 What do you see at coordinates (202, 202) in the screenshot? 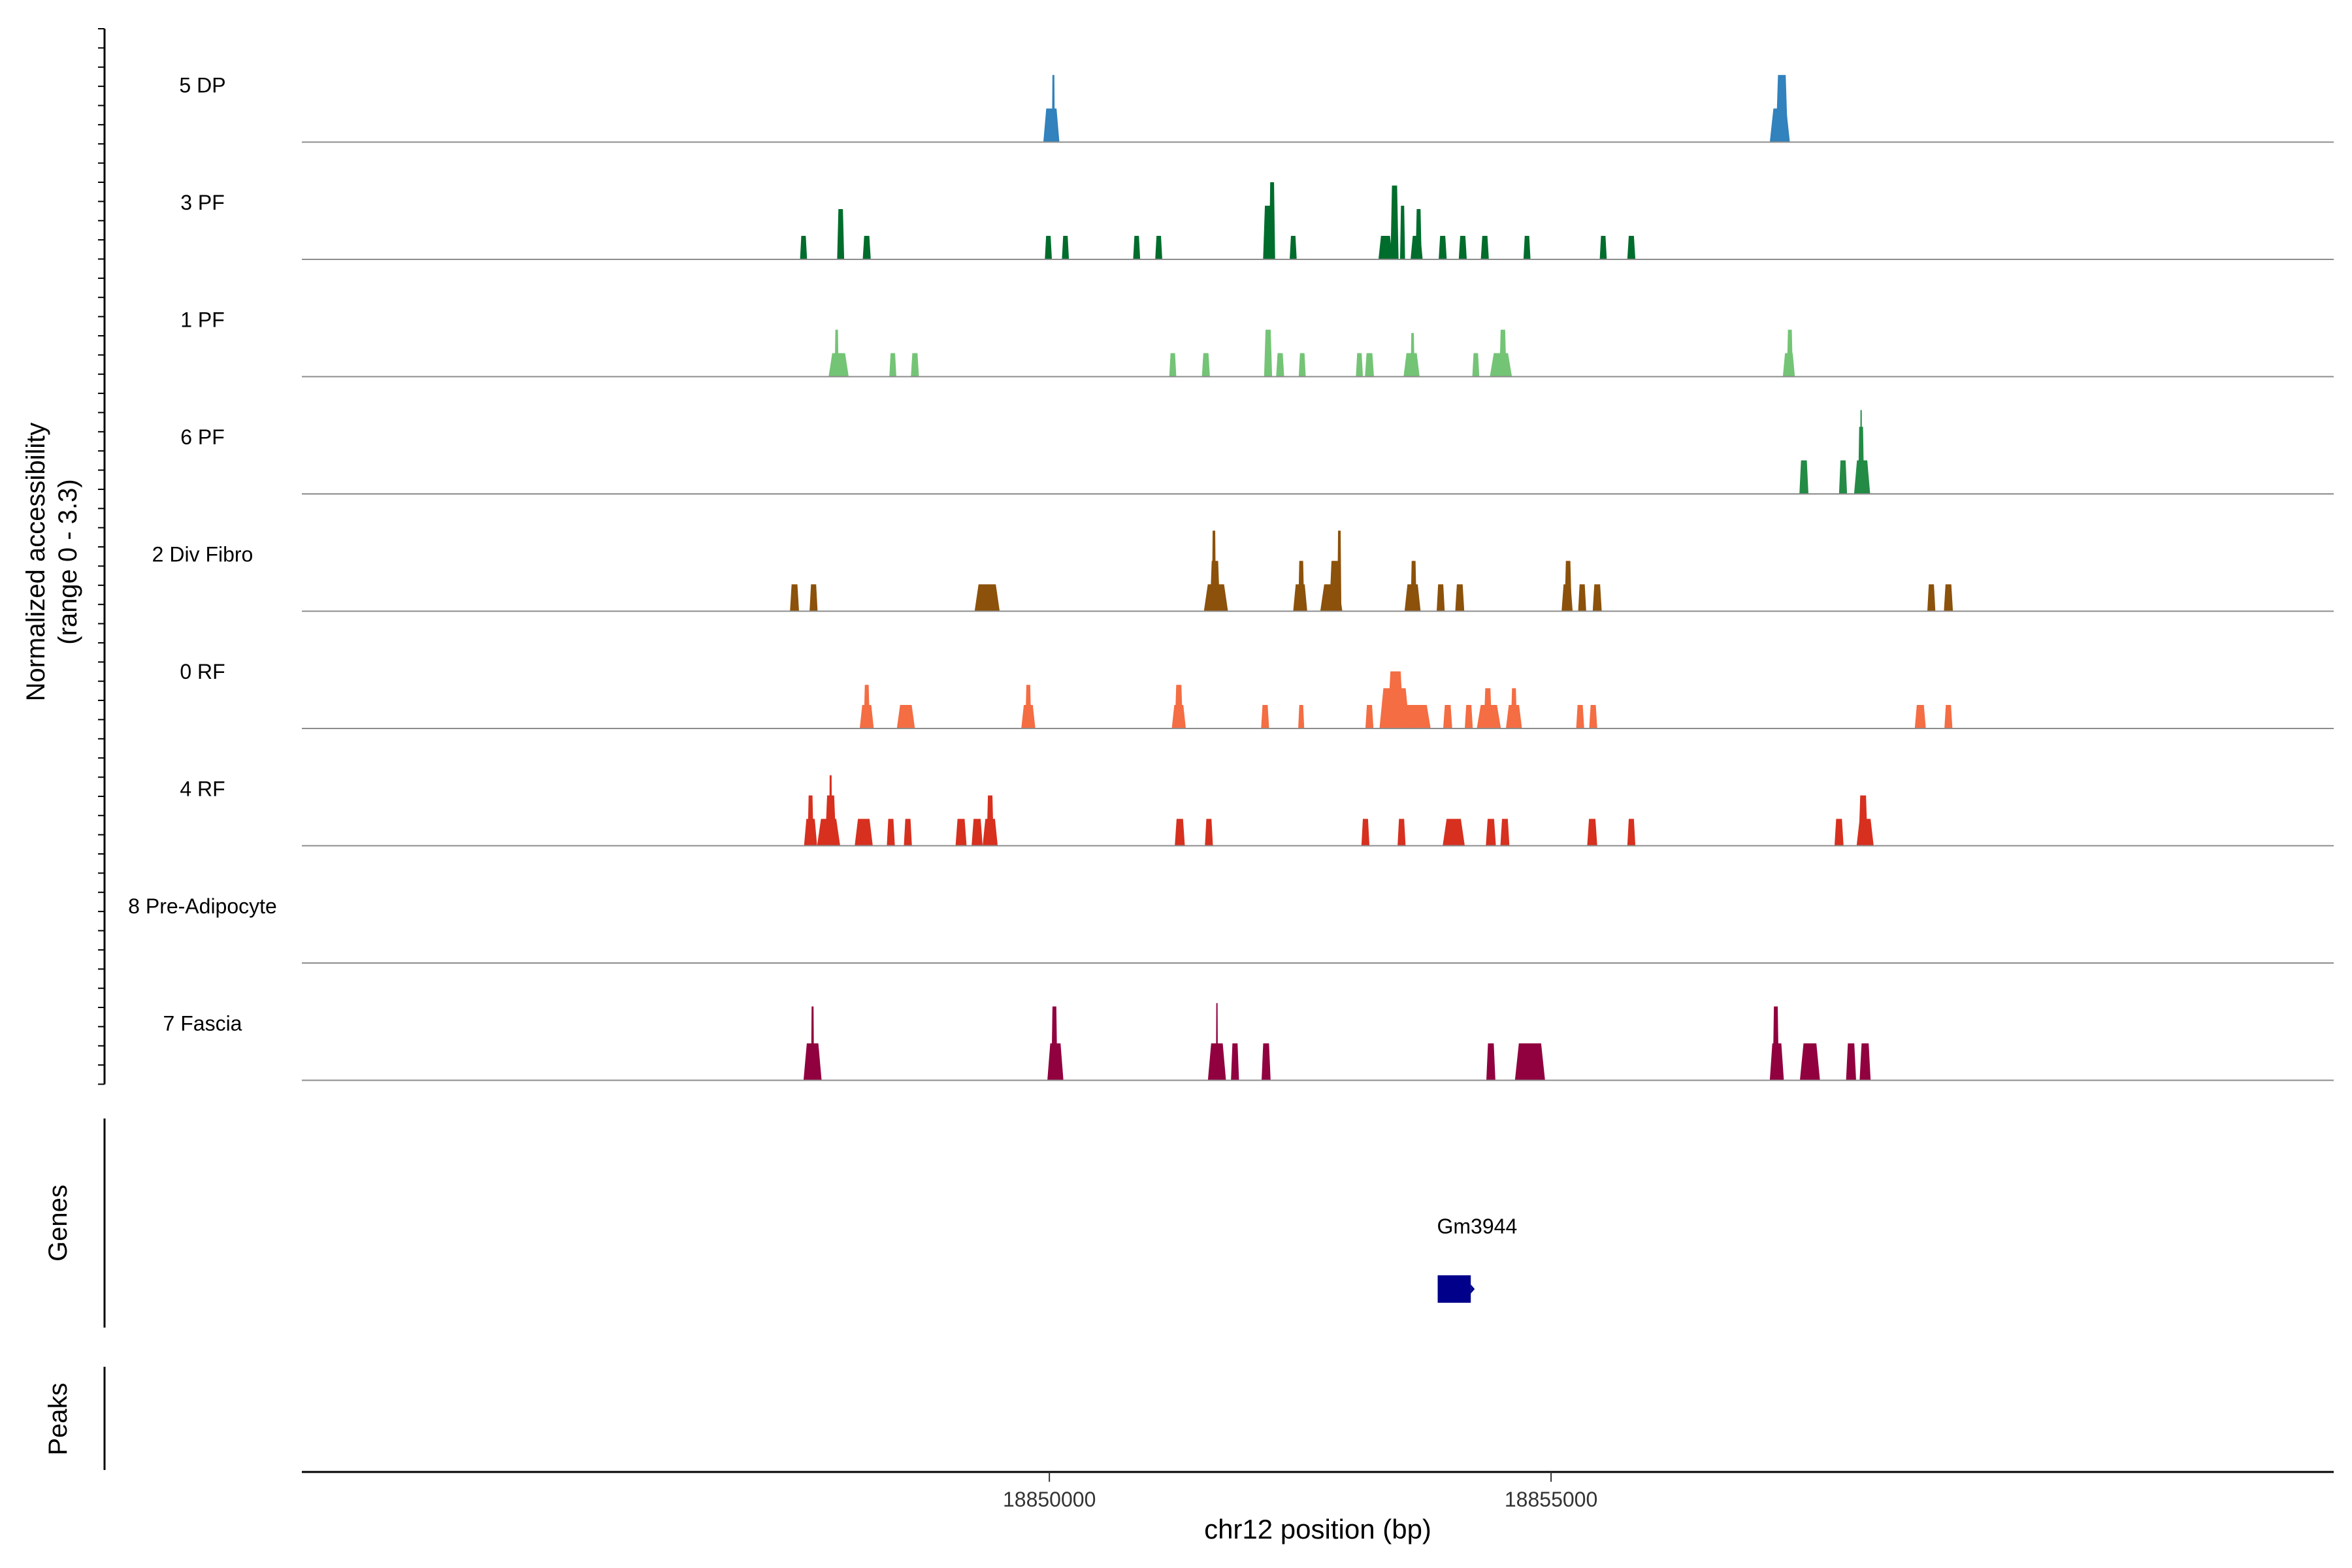
I see `track-label: 3 PF` at bounding box center [202, 202].